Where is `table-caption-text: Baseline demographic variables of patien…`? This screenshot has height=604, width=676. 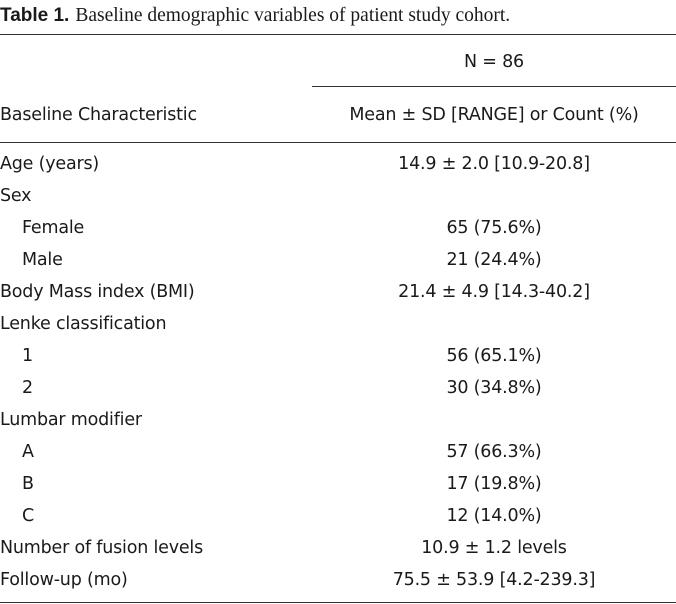 table-caption-text: Baseline demographic variables of patien… is located at coordinates (293, 15).